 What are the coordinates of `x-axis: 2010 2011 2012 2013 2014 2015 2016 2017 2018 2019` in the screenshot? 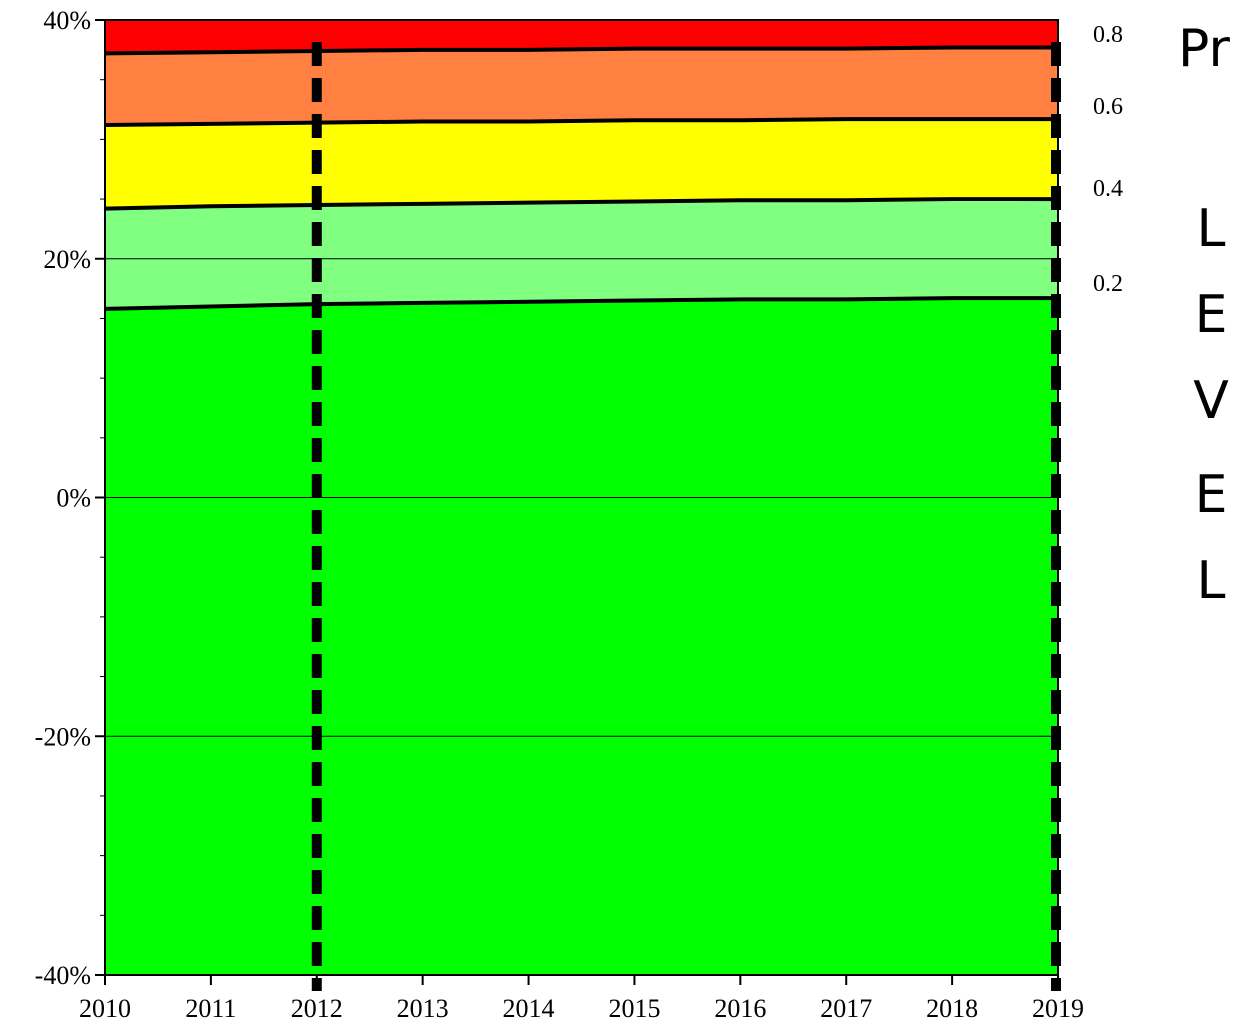 It's located at (581, 999).